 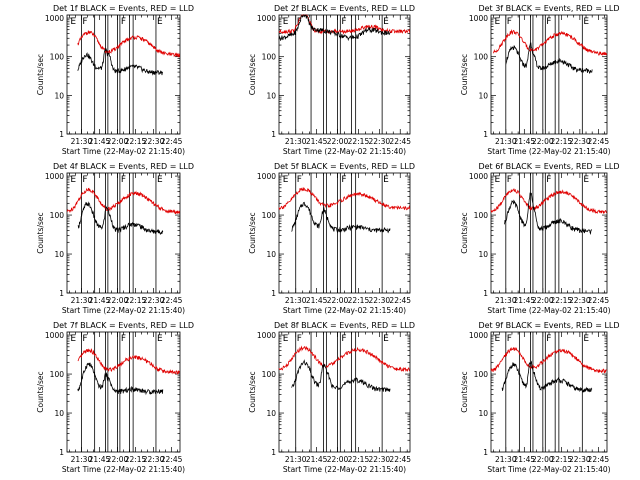 What do you see at coordinates (548, 166) in the screenshot?
I see `panel-title: Det 6f BLACK = Events, RED = LLD` at bounding box center [548, 166].